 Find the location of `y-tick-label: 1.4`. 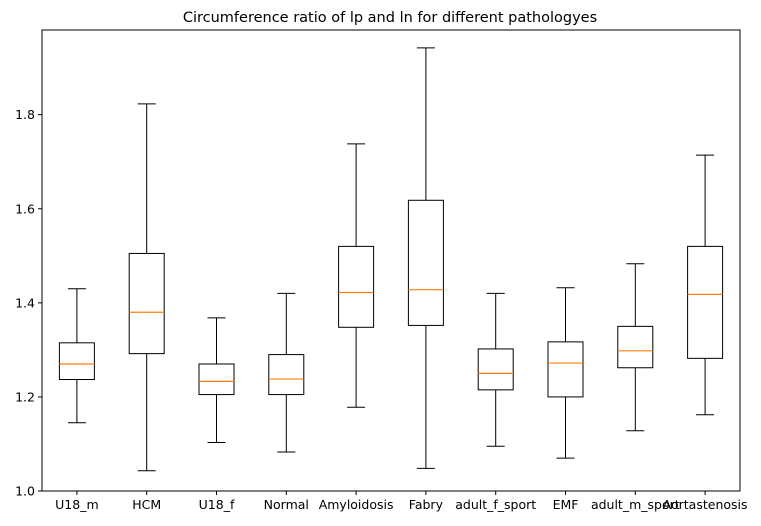

y-tick-label: 1.4 is located at coordinates (25, 302).